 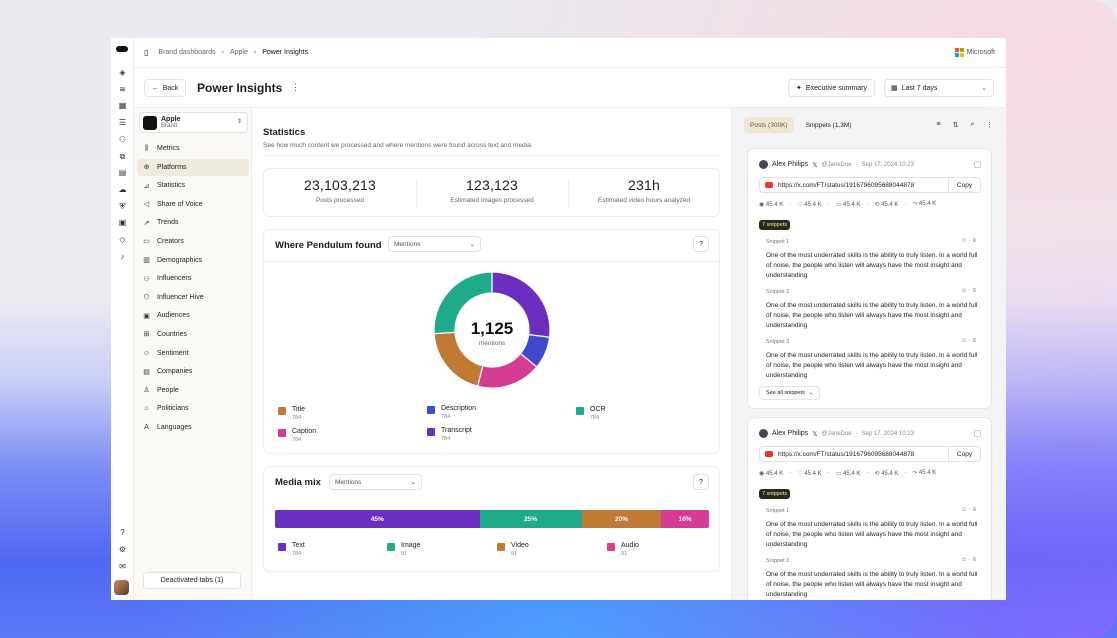 I want to click on sidebar-item-audiences: ▣ Audiences, so click(x=193, y=315).